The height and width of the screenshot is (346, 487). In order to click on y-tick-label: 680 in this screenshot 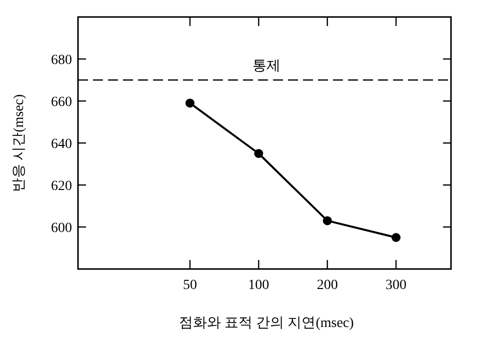, I will do `click(61, 60)`.